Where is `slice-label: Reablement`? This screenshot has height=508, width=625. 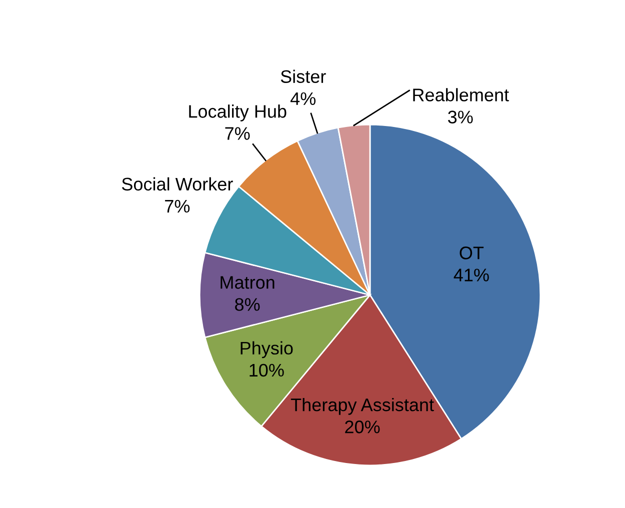 slice-label: Reablement is located at coordinates (461, 95).